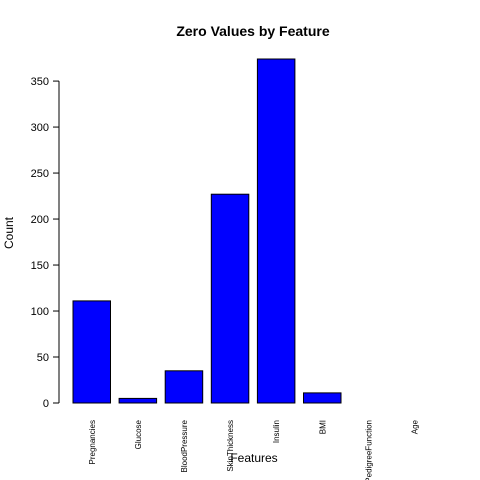  What do you see at coordinates (184, 445) in the screenshot?
I see `x-tick-label: BloodPressure` at bounding box center [184, 445].